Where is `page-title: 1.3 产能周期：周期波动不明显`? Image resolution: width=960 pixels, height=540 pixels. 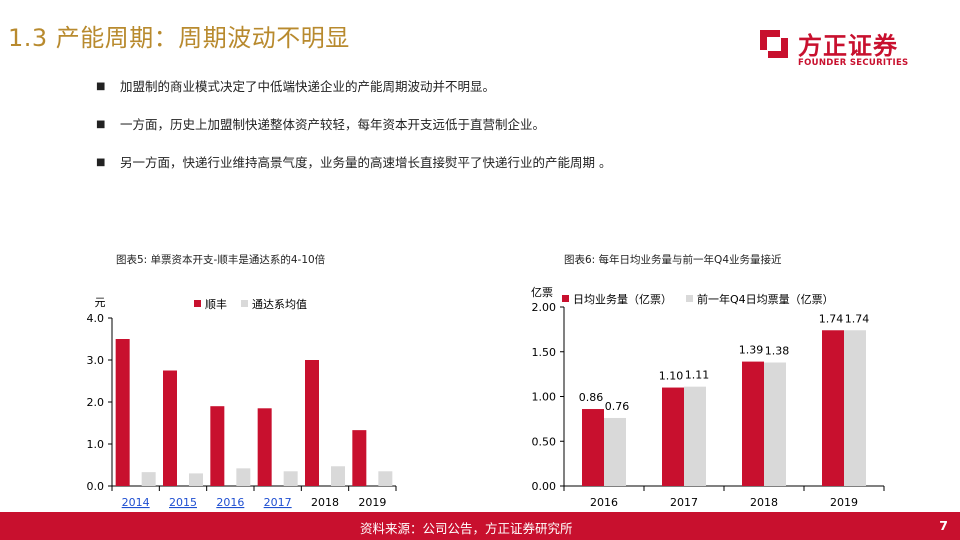 page-title: 1.3 产能周期：周期波动不明显 is located at coordinates (179, 38).